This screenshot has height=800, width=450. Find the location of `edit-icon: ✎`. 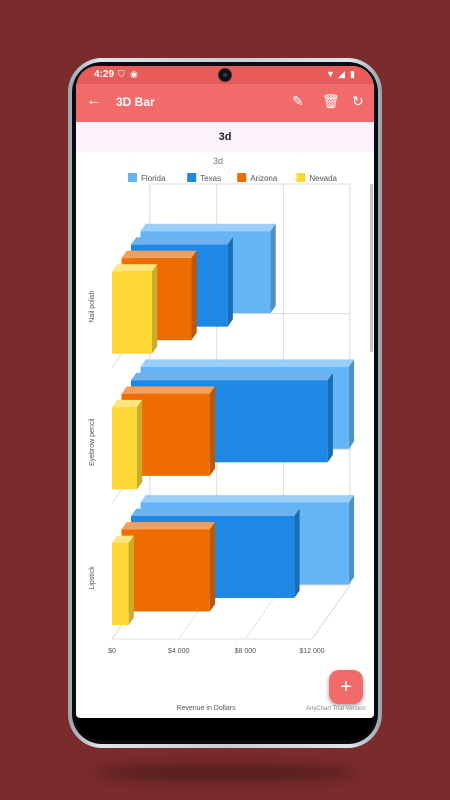

edit-icon: ✎ is located at coordinates (298, 101).